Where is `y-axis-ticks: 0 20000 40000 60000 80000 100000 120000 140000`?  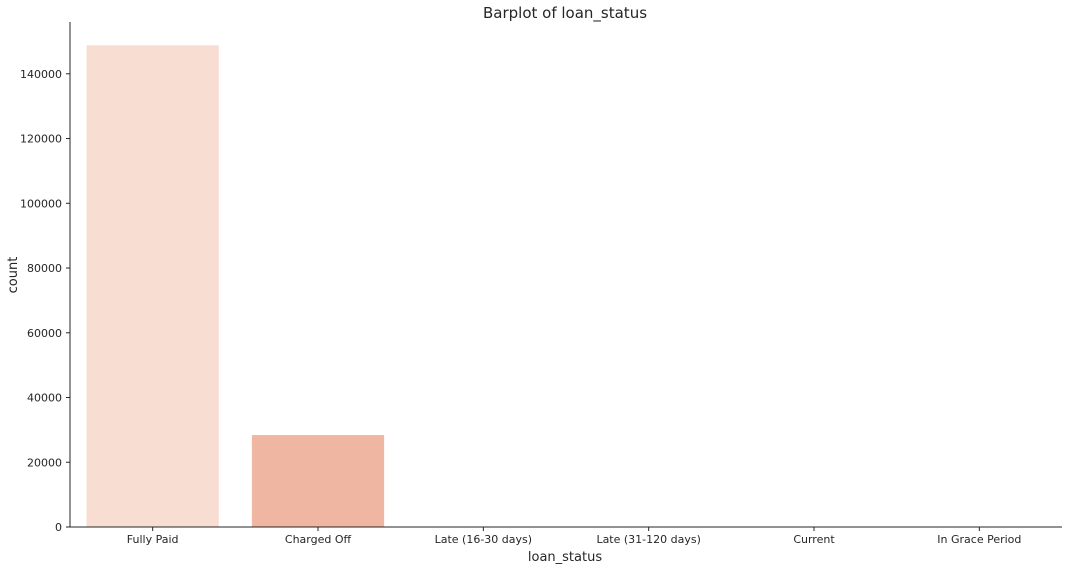 y-axis-ticks: 0 20000 40000 60000 80000 100000 120000 140000 is located at coordinates (45, 301).